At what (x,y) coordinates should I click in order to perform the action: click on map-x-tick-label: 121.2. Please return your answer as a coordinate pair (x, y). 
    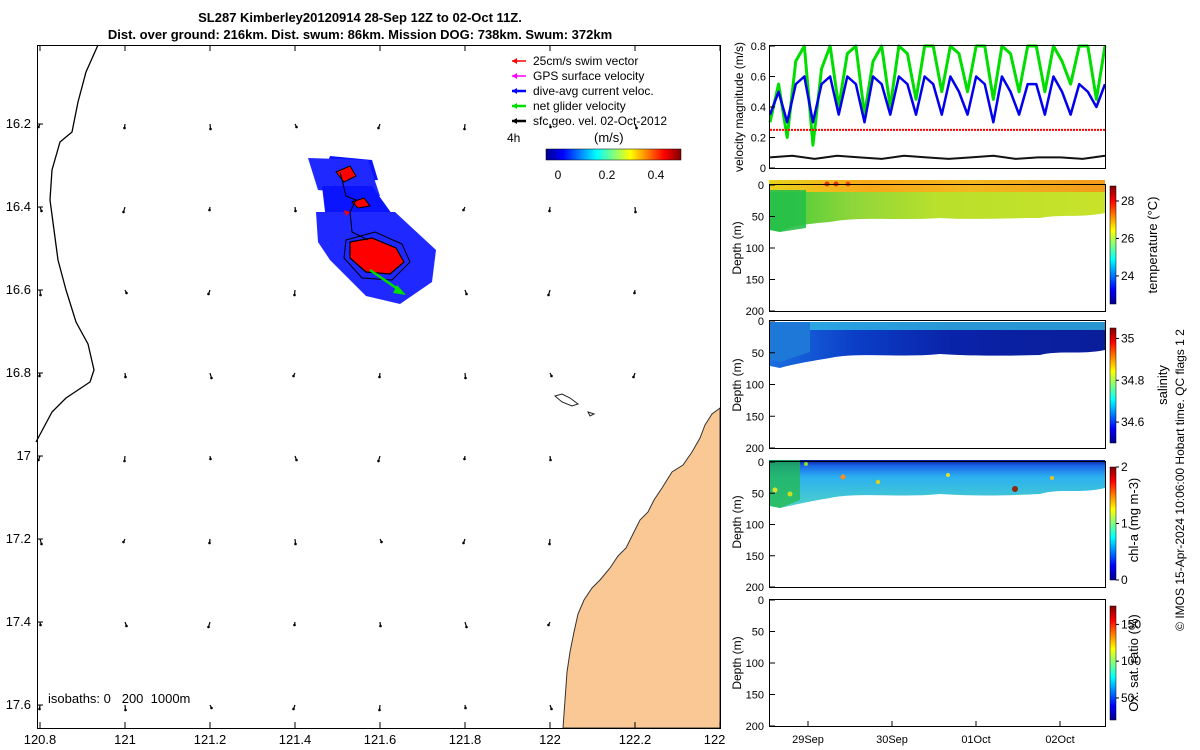
    Looking at the image, I should click on (210, 739).